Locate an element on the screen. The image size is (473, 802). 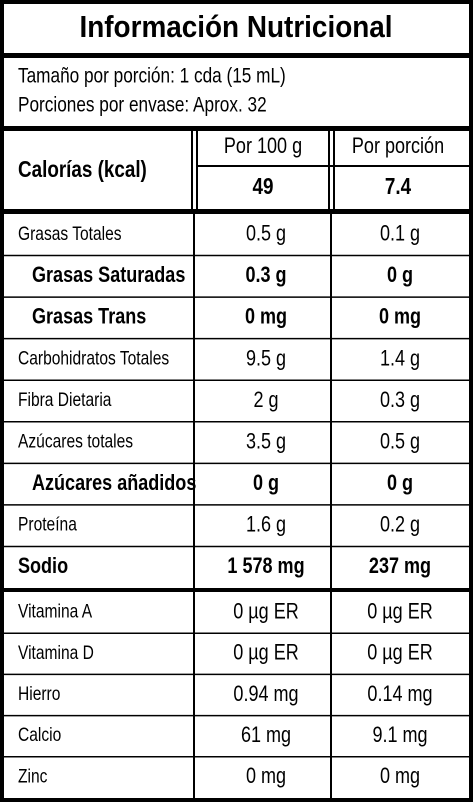
row-label: Azúcares totales is located at coordinates (75, 441).